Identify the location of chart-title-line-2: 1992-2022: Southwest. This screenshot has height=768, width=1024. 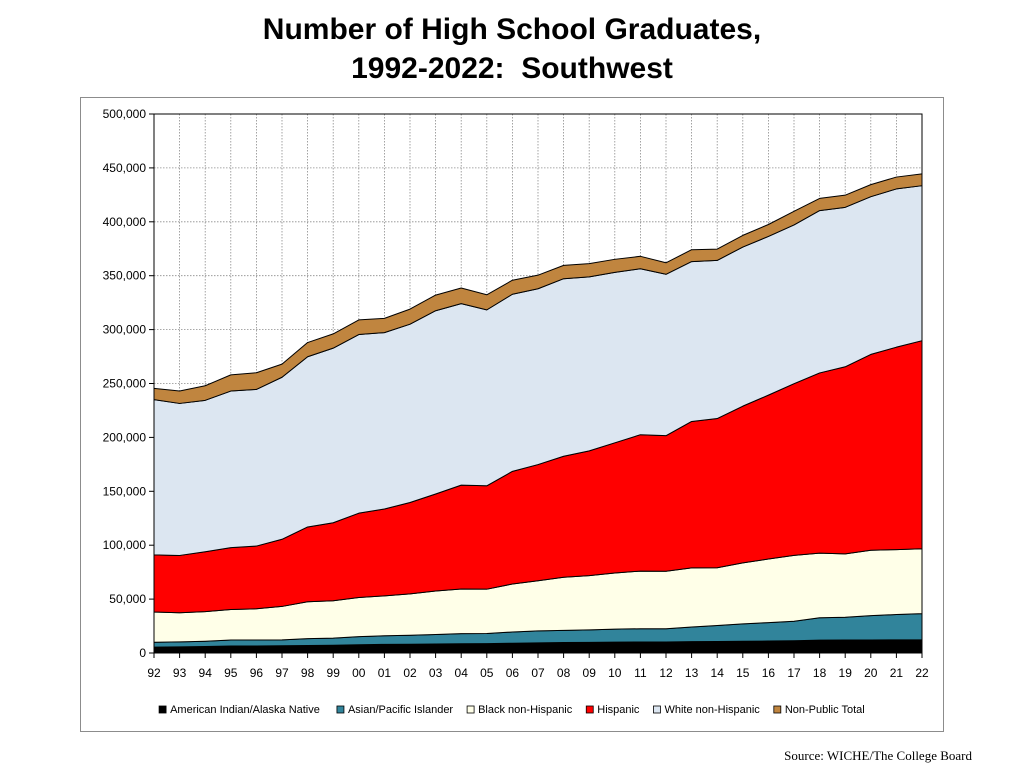
(512, 68).